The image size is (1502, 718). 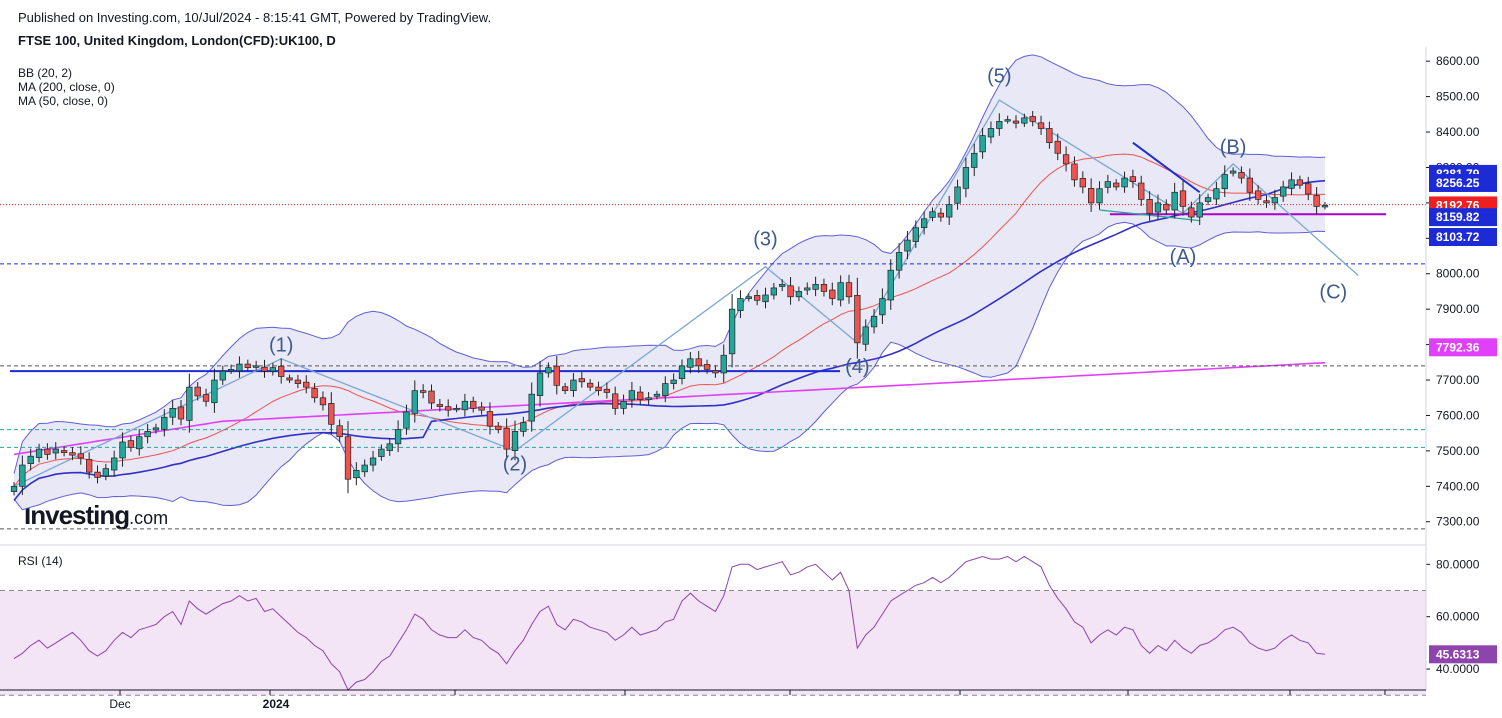 What do you see at coordinates (999, 76) in the screenshot?
I see `wave-label: (5)` at bounding box center [999, 76].